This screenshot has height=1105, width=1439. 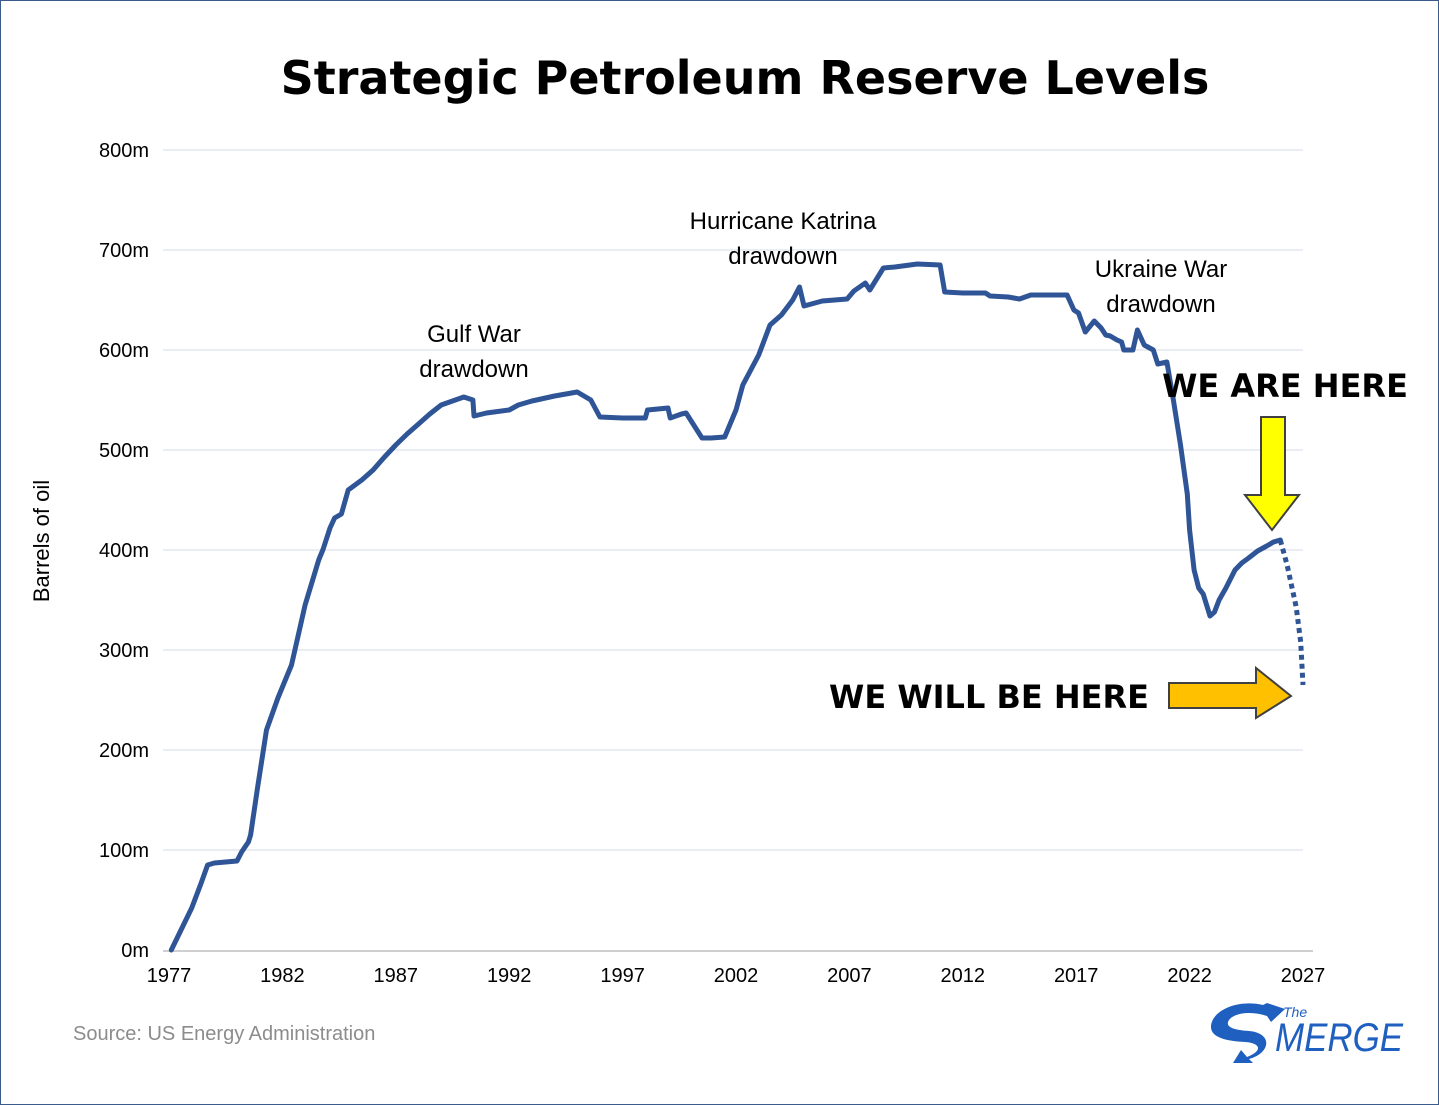 I want to click on y-tick-label: 400m, so click(x=124, y=551).